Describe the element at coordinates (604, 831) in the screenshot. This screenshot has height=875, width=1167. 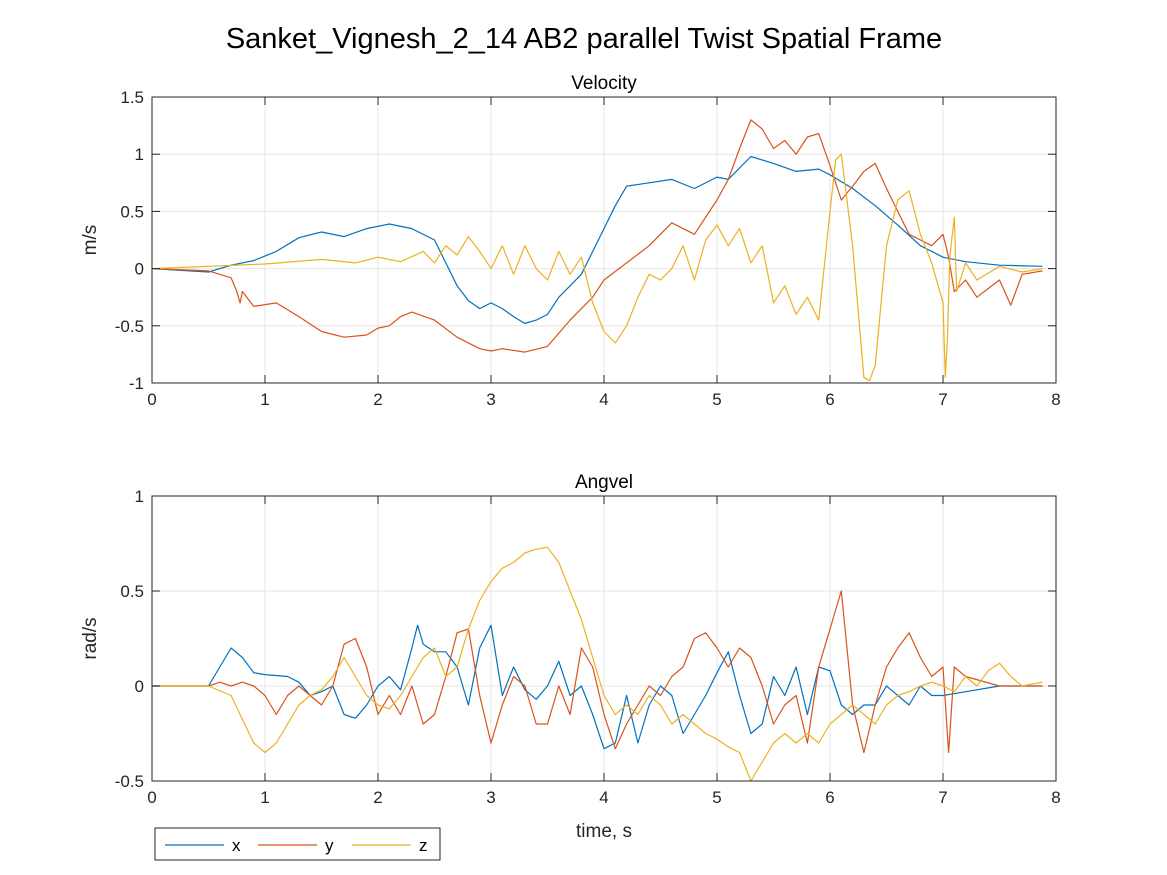
I see `angvel-x-axis-label: time, s` at that location.